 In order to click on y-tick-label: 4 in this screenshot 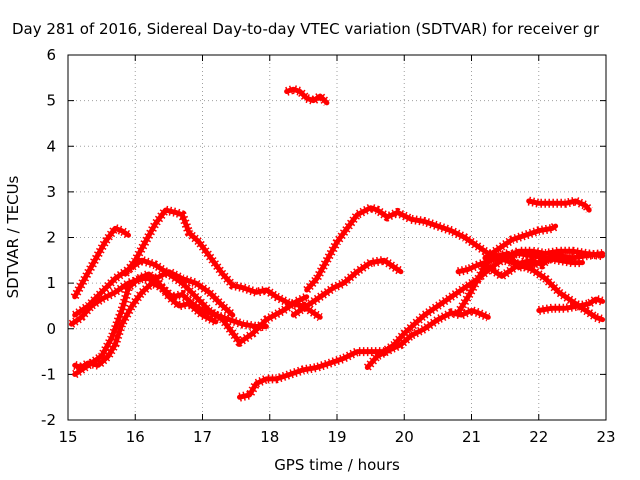, I will do `click(51, 146)`.